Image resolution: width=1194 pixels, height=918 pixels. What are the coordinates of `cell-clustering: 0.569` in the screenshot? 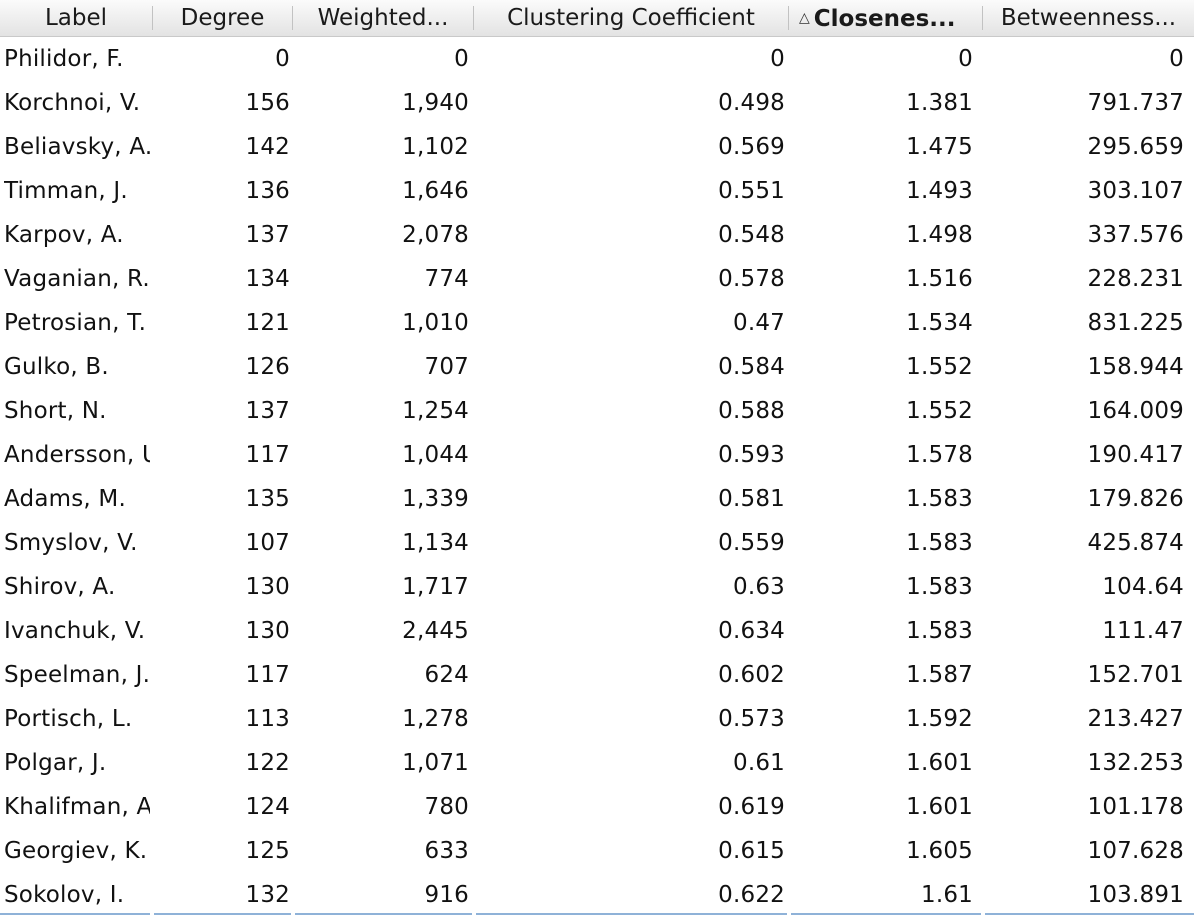 It's located at (751, 147).